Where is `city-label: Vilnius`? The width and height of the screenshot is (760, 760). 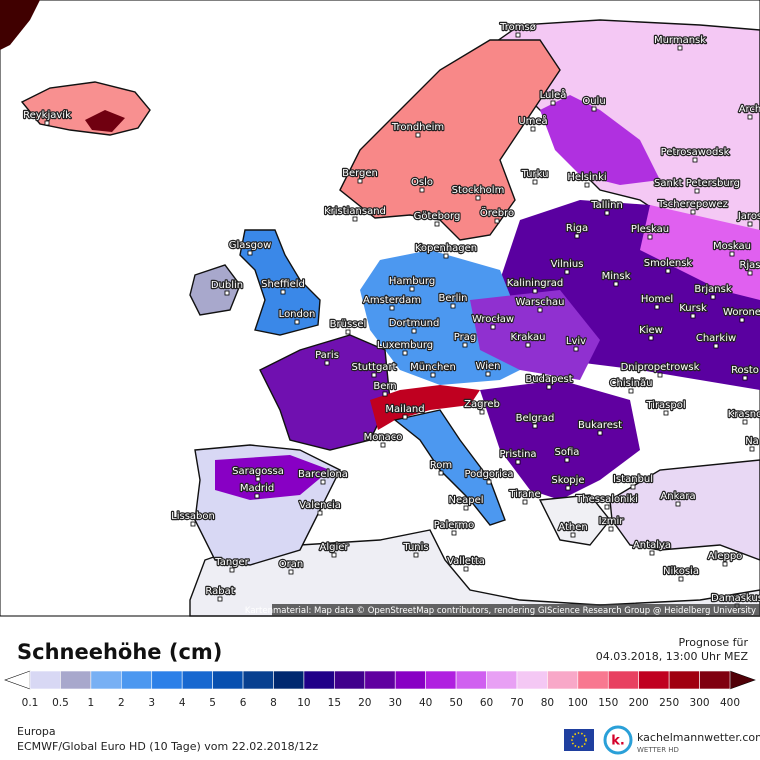
city-label: Vilnius is located at coordinates (567, 264).